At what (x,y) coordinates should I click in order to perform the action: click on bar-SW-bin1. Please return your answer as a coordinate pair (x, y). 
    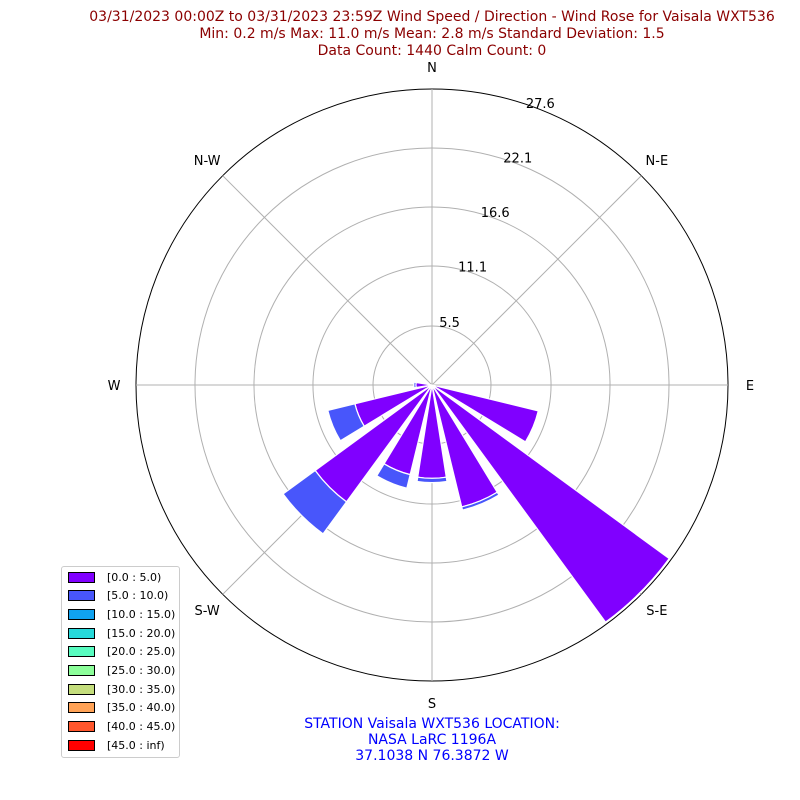
    Looking at the image, I should click on (315, 502).